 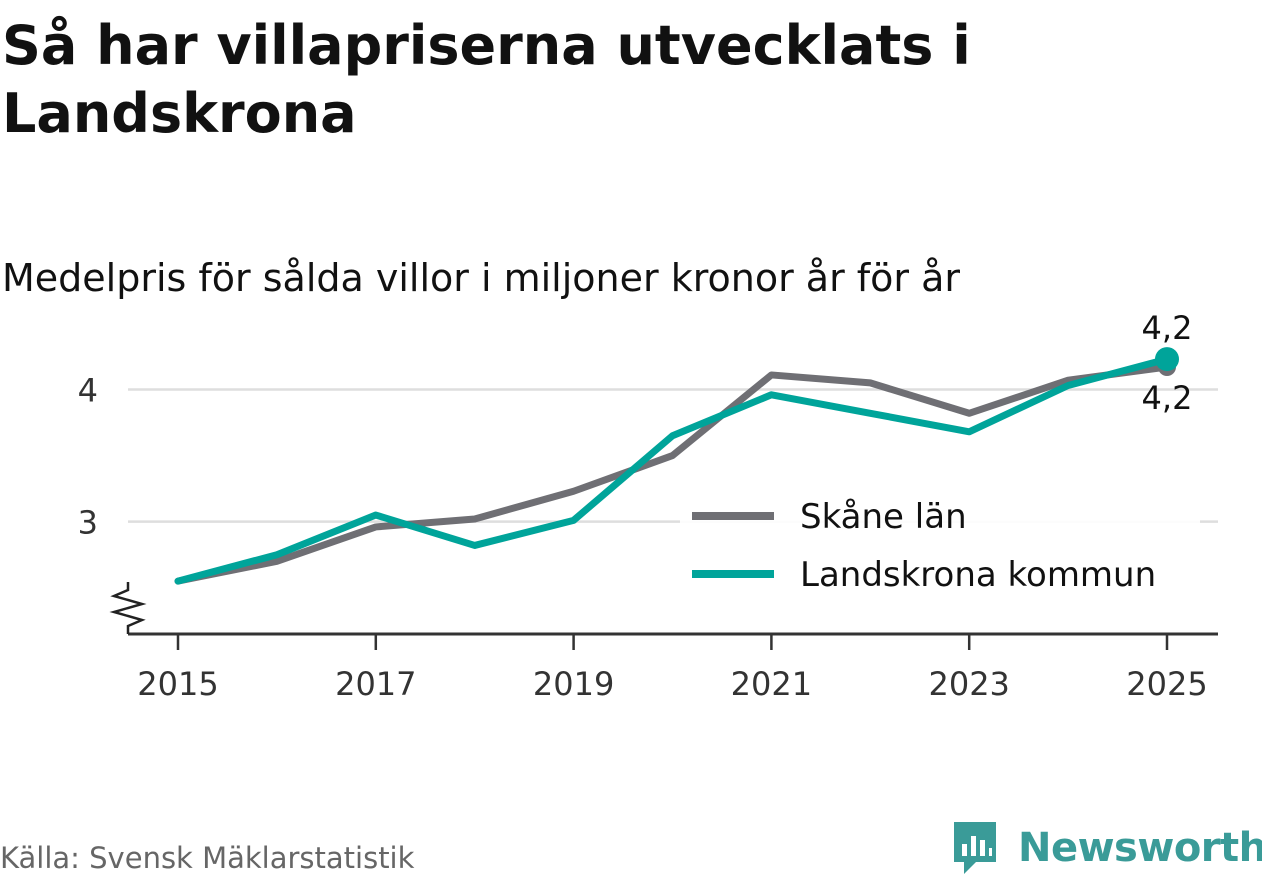 I want to click on x-axis-ticks: 2015 2017 2019 2021 2023 2025, so click(x=672, y=668).